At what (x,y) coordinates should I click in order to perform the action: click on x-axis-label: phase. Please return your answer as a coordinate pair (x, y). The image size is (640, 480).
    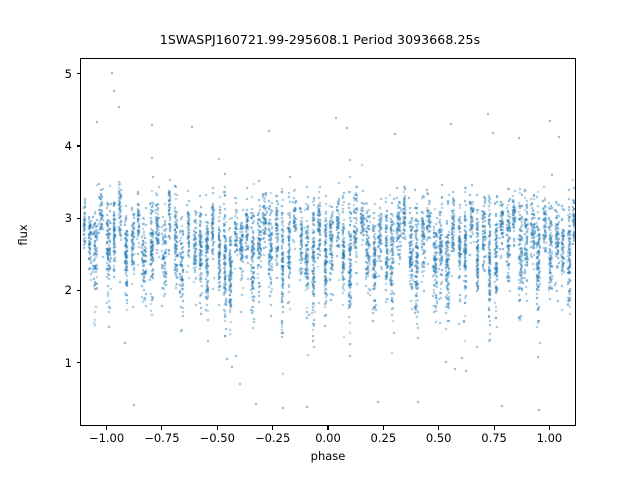
    Looking at the image, I should click on (328, 456).